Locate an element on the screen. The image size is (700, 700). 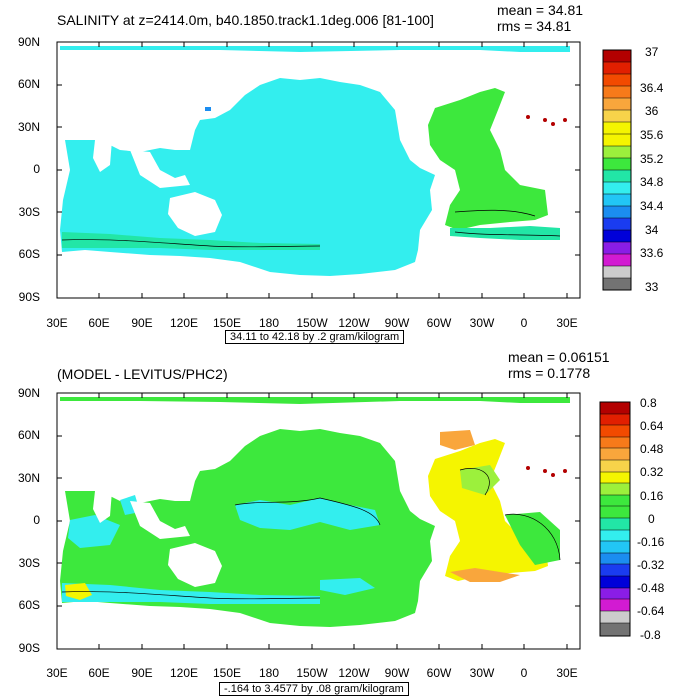
lat-label: 60N is located at coordinates (28, 84).